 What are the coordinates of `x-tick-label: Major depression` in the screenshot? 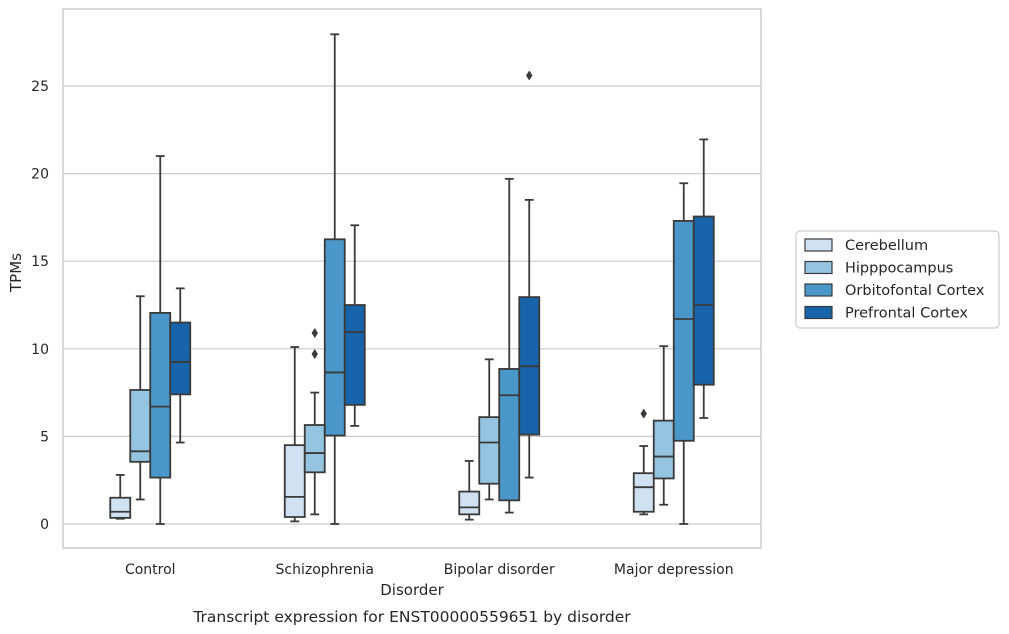 It's located at (674, 570).